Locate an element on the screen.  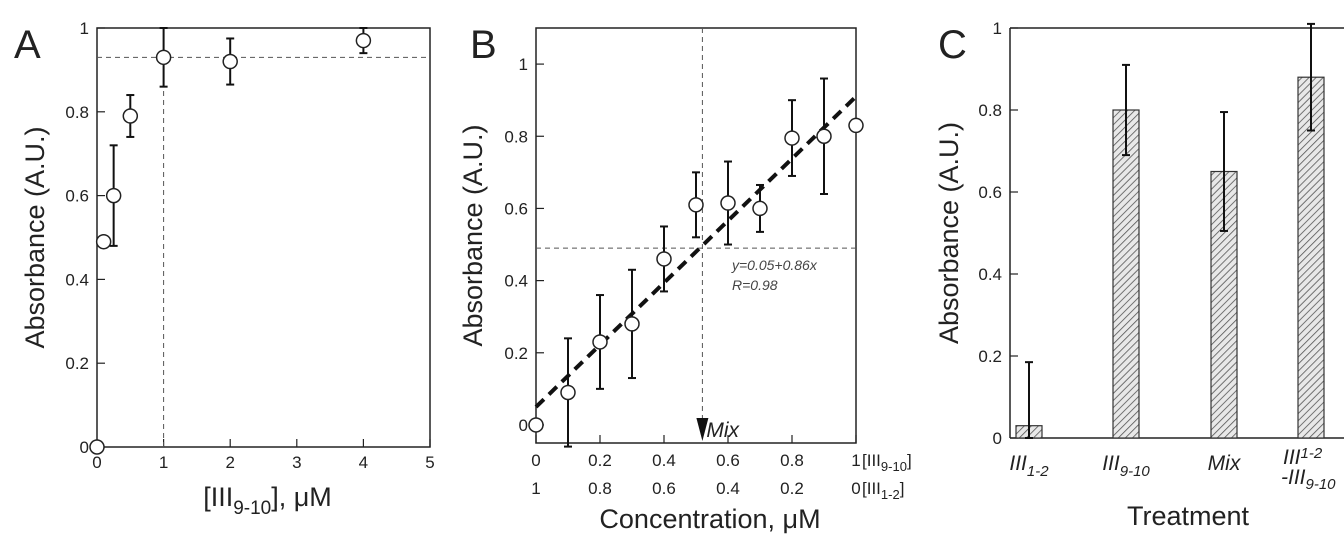
panel-c-ytick-label: 0 is located at coordinates (997, 438).